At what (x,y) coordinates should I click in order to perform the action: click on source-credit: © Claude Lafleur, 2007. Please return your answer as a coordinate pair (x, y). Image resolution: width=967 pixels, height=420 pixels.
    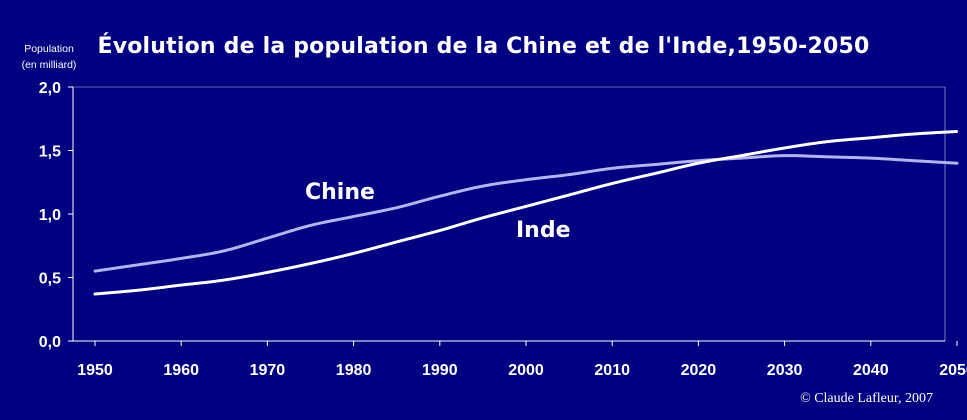
    Looking at the image, I should click on (866, 398).